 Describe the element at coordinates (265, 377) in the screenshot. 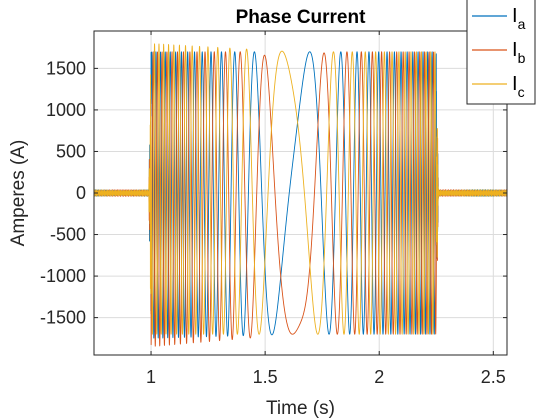

I see `x-tick-label: 1.5` at that location.